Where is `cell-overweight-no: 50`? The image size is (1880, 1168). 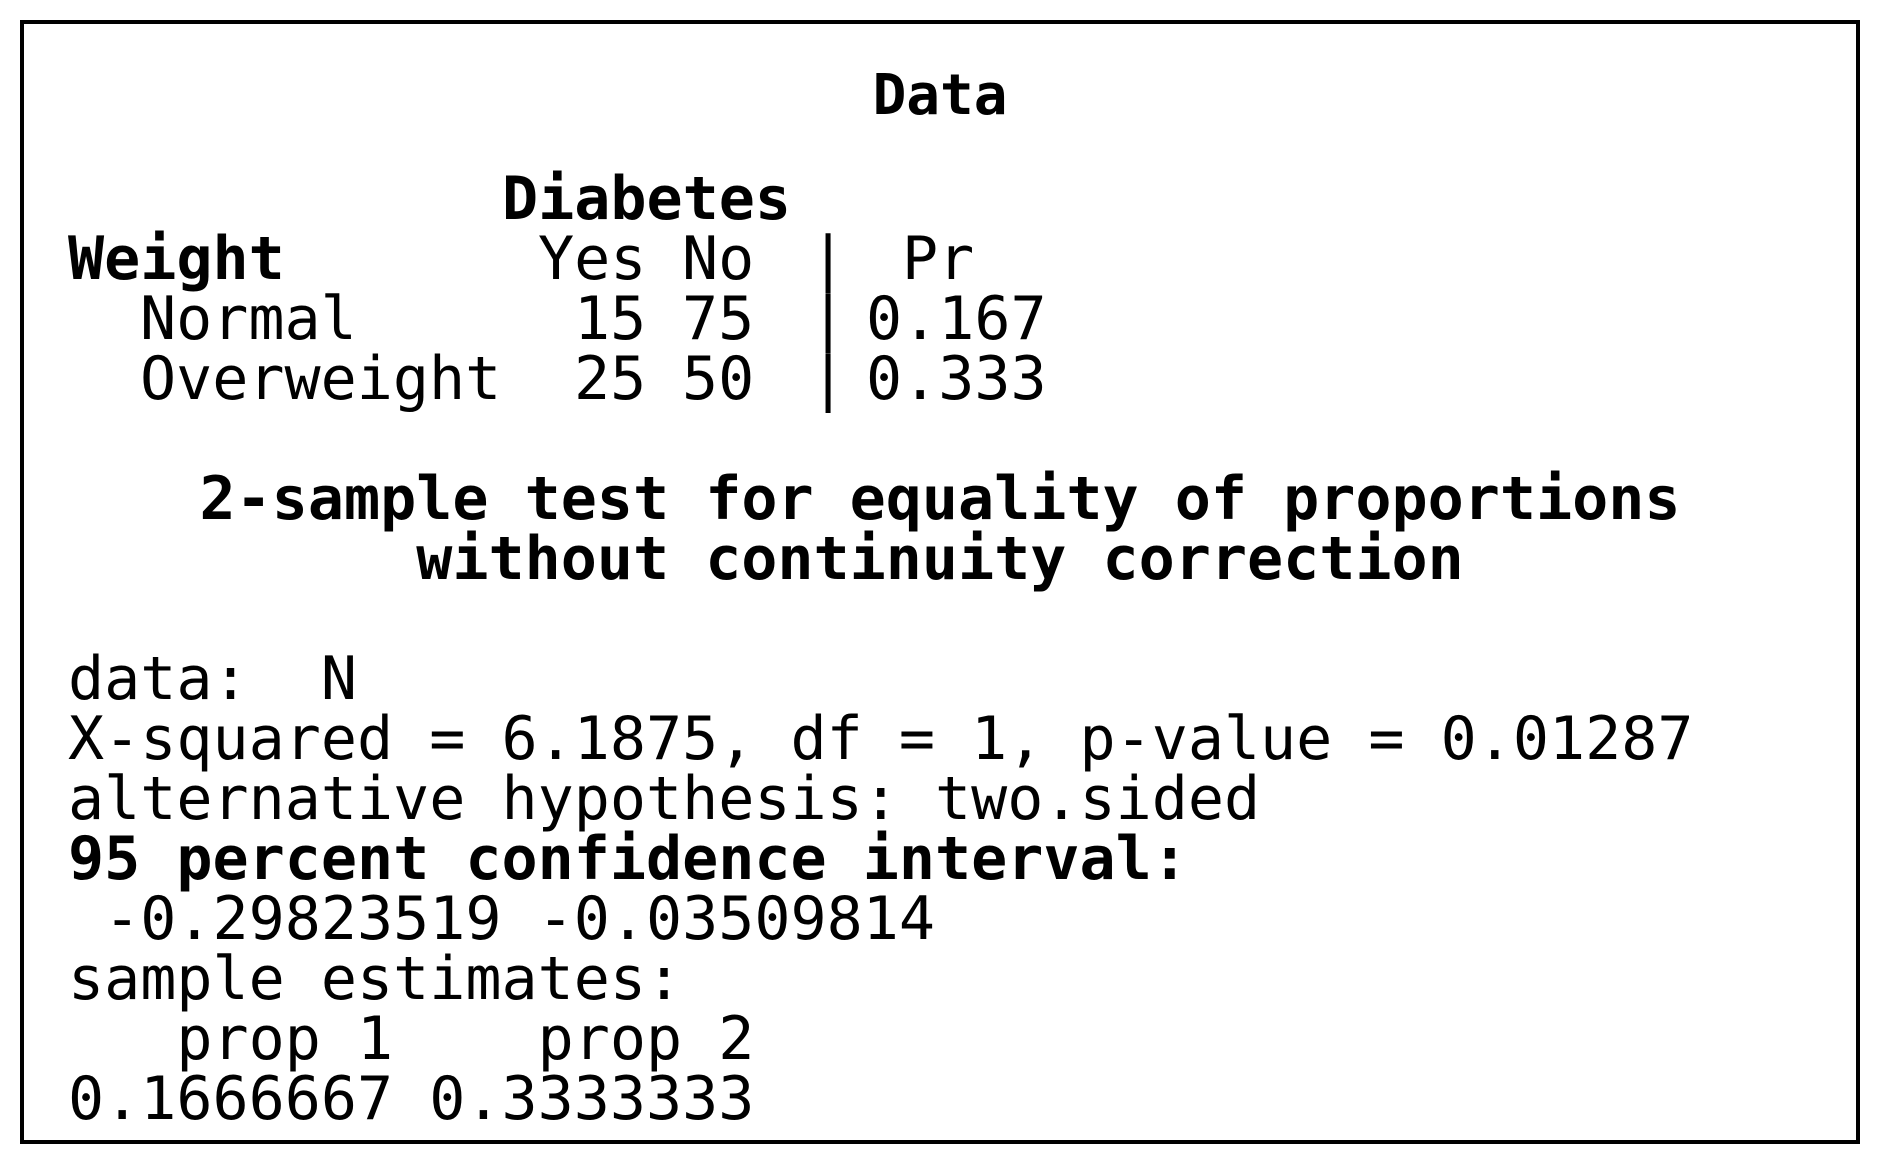 cell-overweight-no: 50 is located at coordinates (718, 379).